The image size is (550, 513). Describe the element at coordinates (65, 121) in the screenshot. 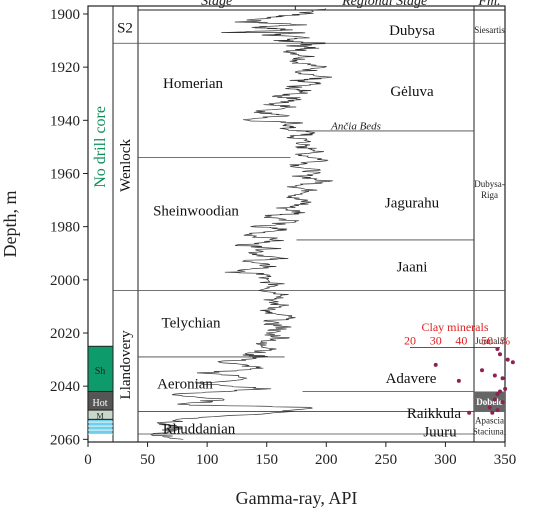

I see `y-tick-label: 1940` at that location.